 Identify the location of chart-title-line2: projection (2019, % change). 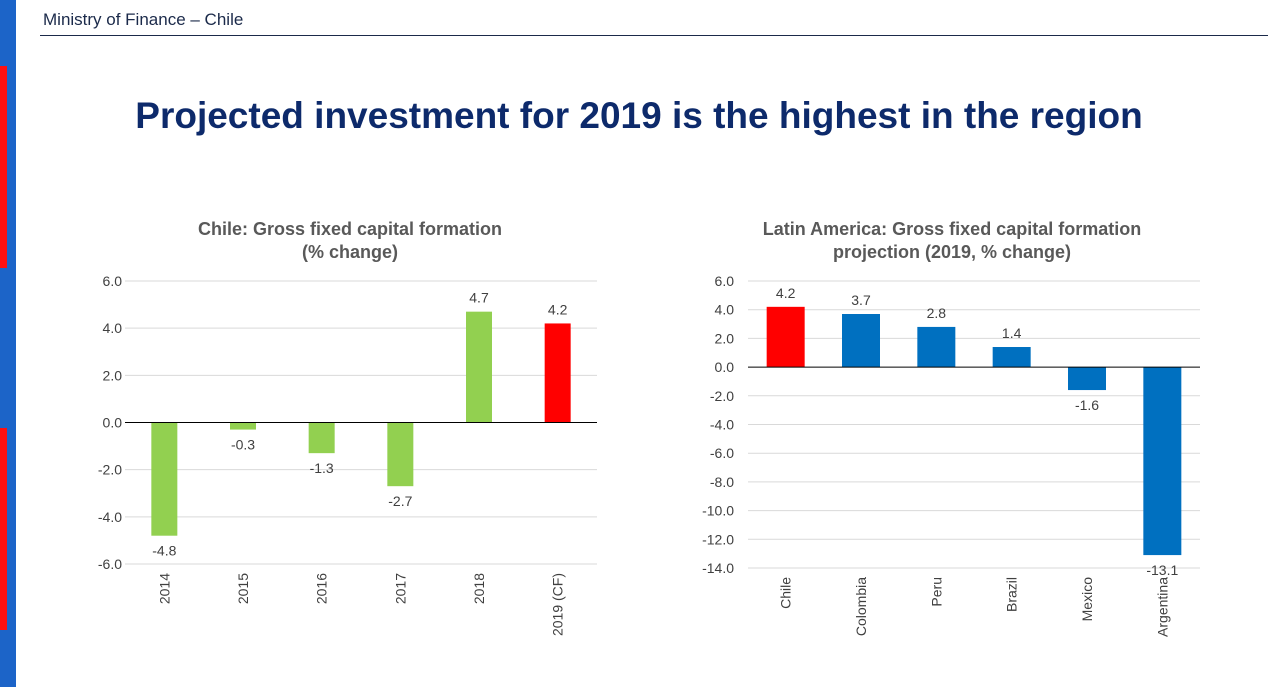
(952, 252).